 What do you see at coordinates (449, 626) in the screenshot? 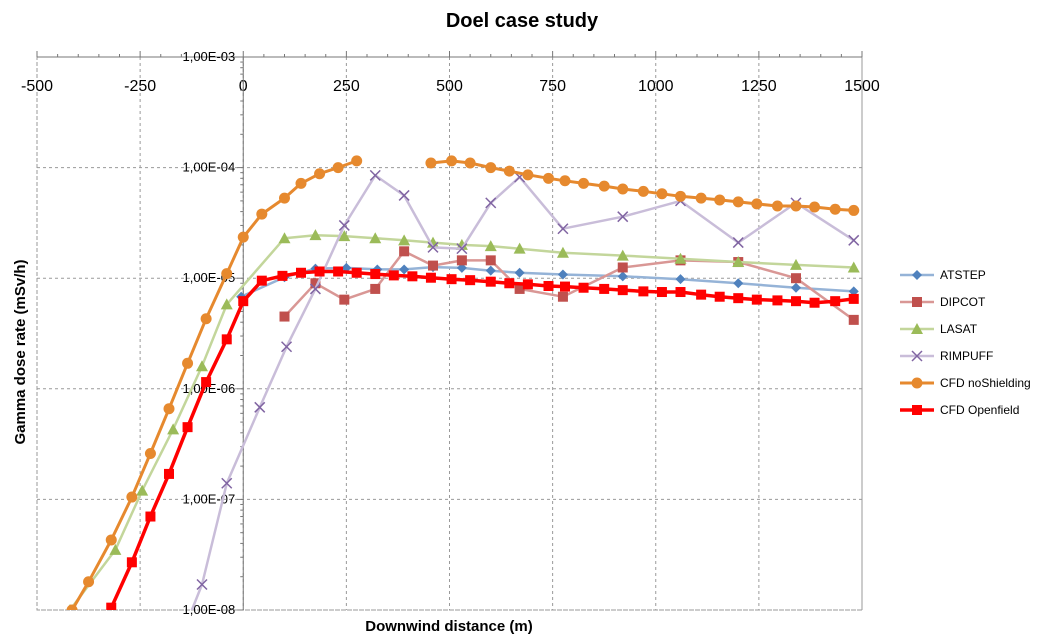
I see `x-axis-title: Downwind distance (m)` at bounding box center [449, 626].